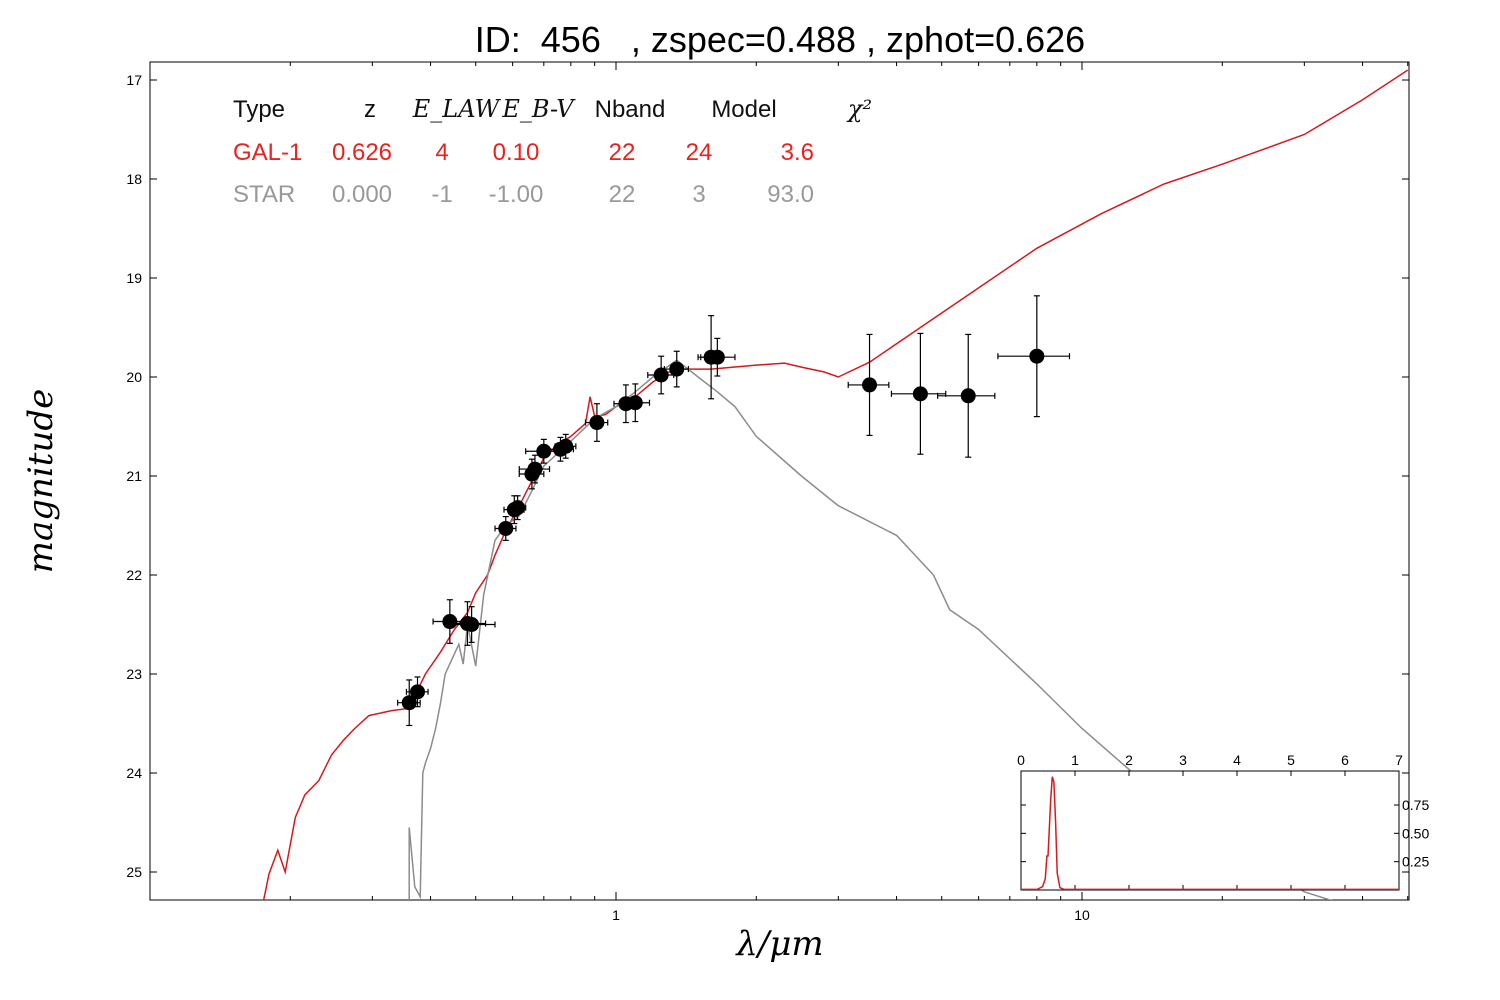 This screenshot has height=1000, width=1500. Describe the element at coordinates (698, 194) in the screenshot. I see `fit-row-cell: 3` at that location.